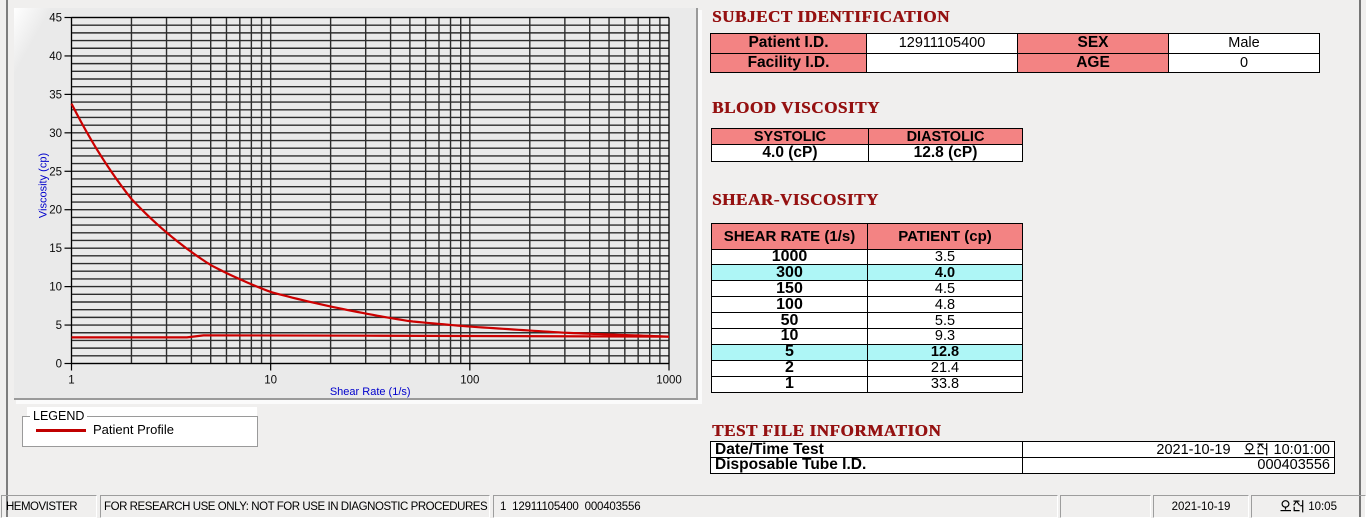  Describe the element at coordinates (669, 381) in the screenshot. I see `svg-text: 1000` at that location.